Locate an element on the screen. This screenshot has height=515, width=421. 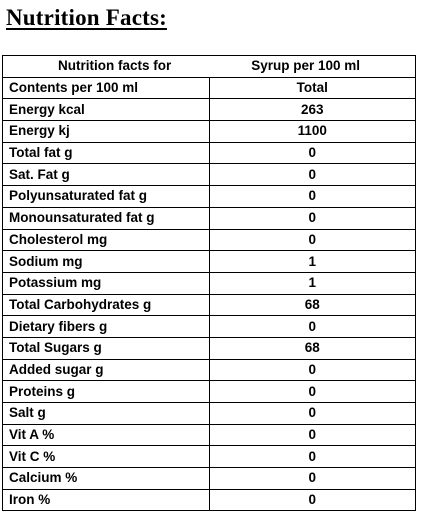
table-row: Energy kj 1100 is located at coordinates (209, 131).